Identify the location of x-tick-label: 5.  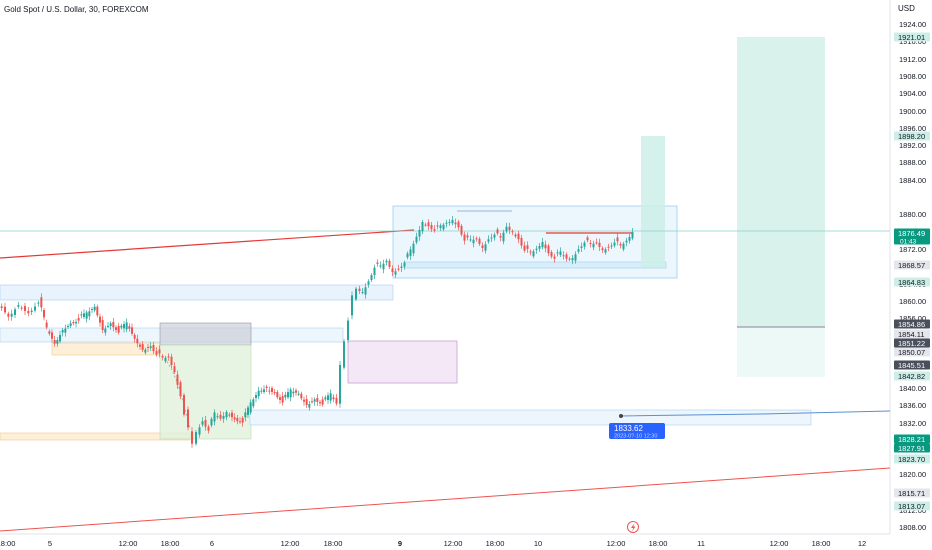
(50, 543).